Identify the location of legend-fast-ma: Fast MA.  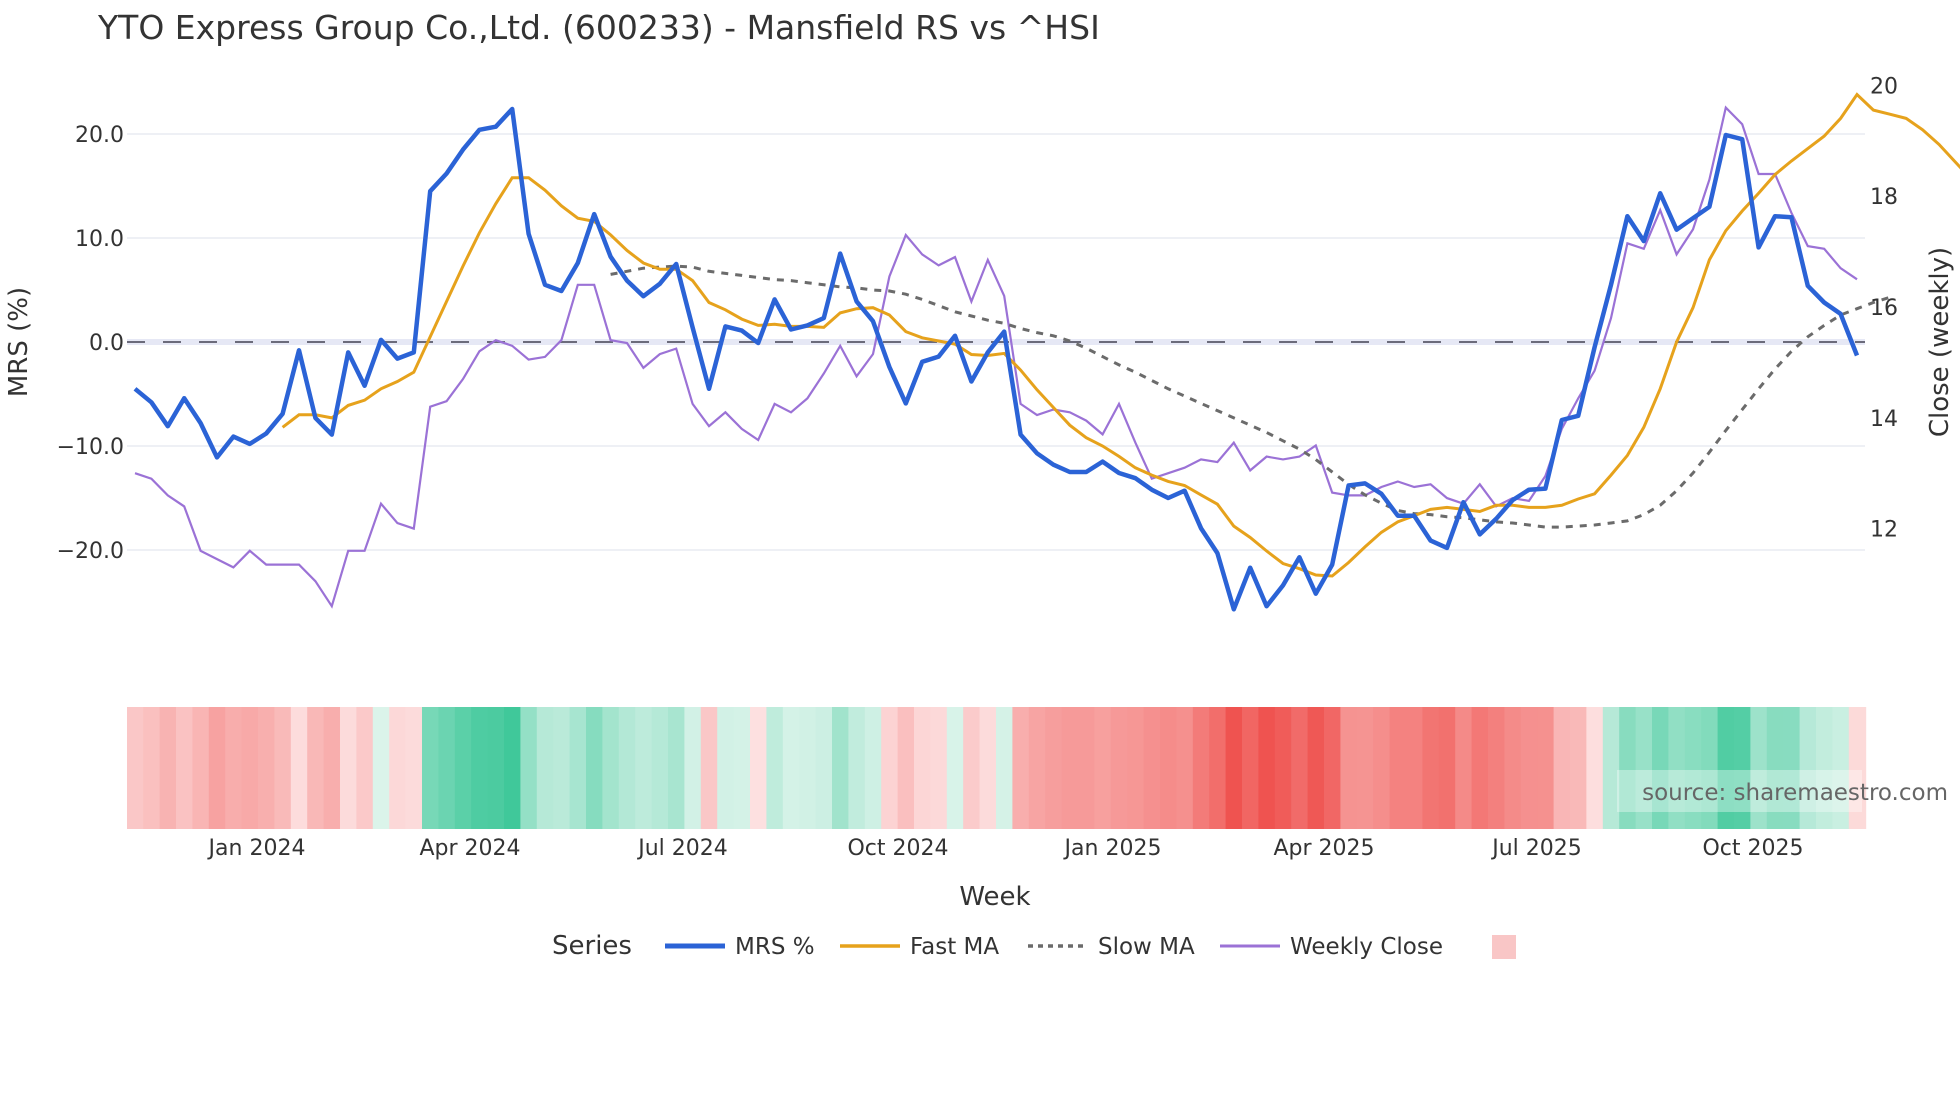
(919, 947).